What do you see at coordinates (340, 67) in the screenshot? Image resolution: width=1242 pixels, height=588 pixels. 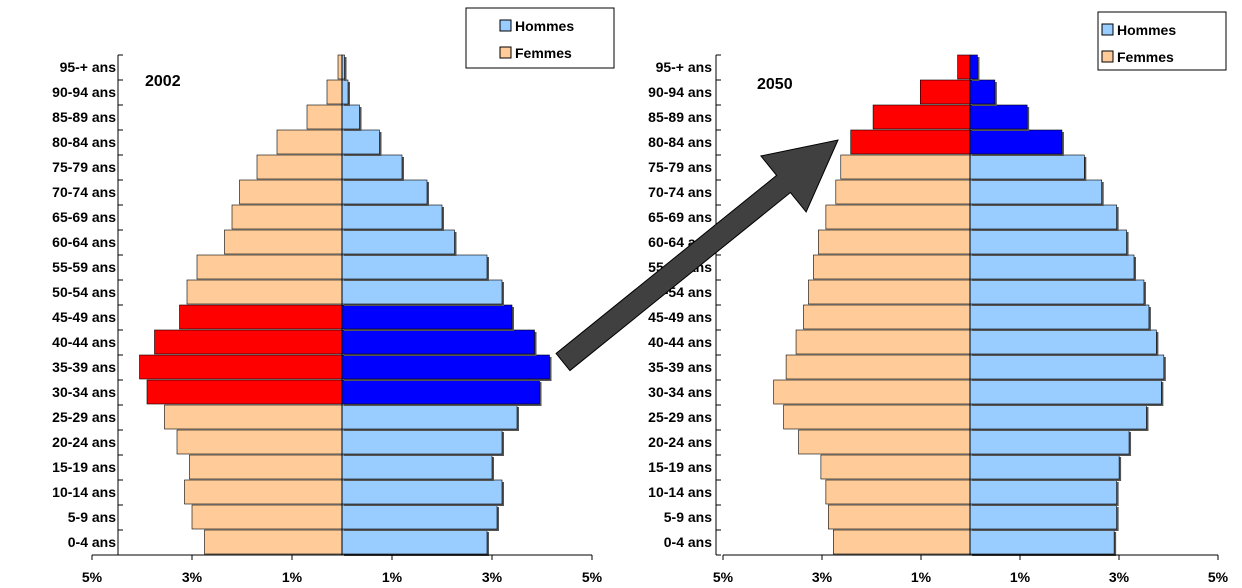 I see `bar-femmes-95-+-ans` at bounding box center [340, 67].